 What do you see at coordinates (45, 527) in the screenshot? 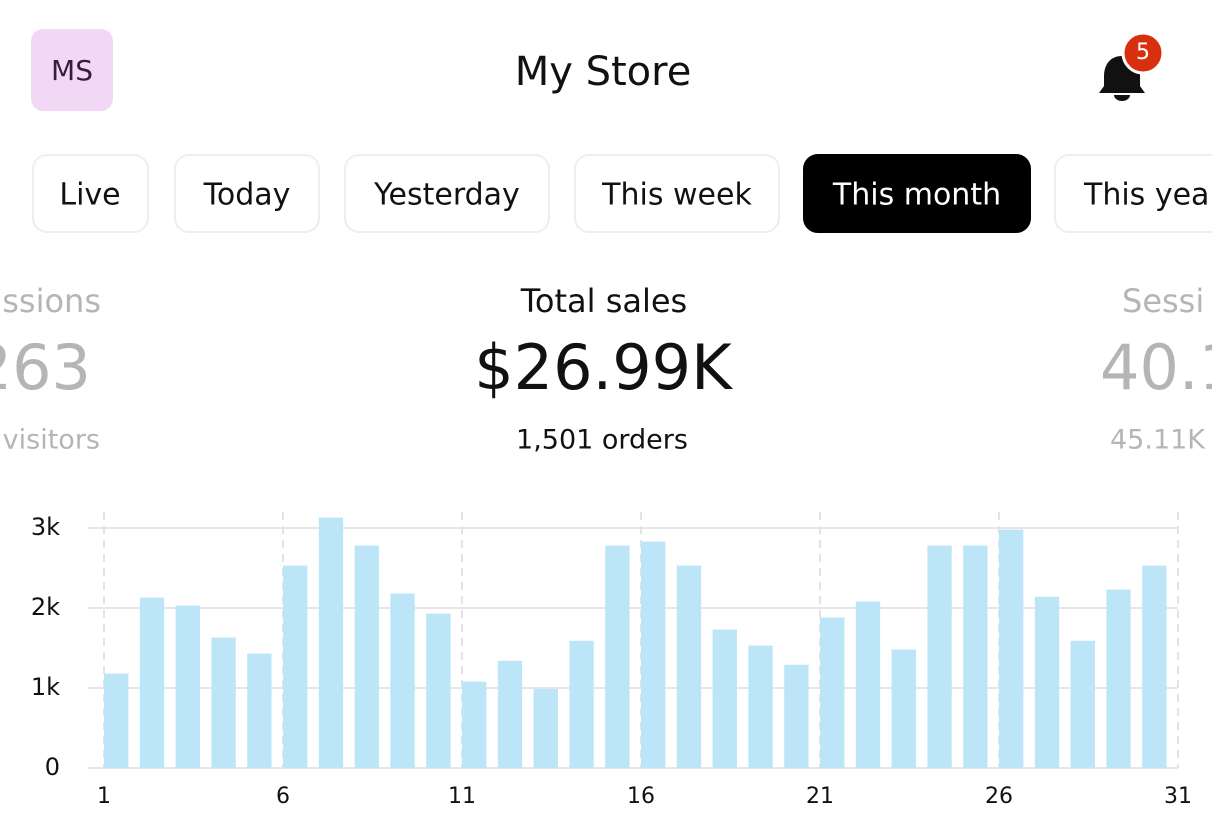
I see `y-tick-label: 3k` at bounding box center [45, 527].